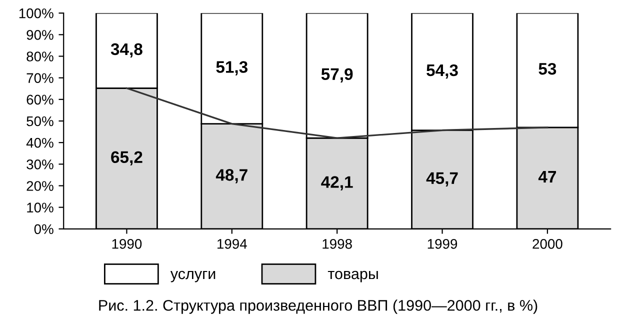  I want to click on y-tick-label: 0%, so click(44, 229).